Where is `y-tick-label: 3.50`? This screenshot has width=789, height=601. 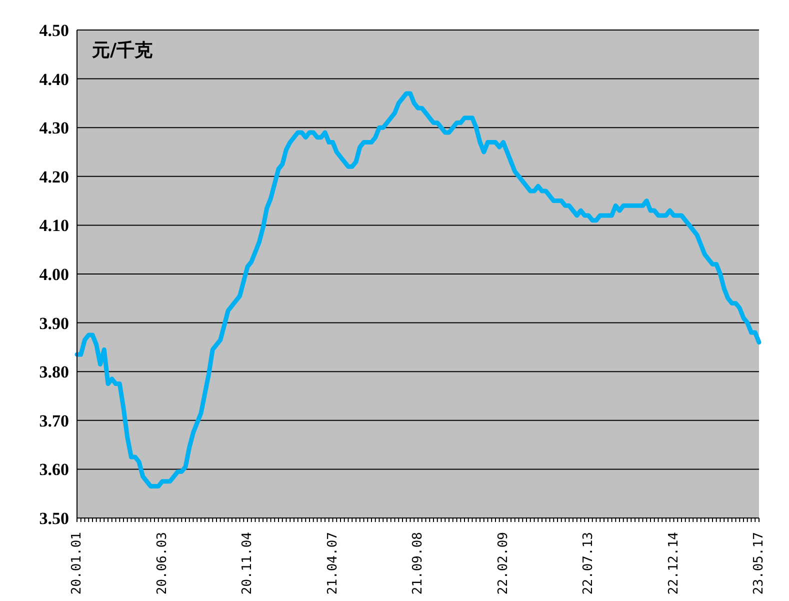 y-tick-label: 3.50 is located at coordinates (54, 518).